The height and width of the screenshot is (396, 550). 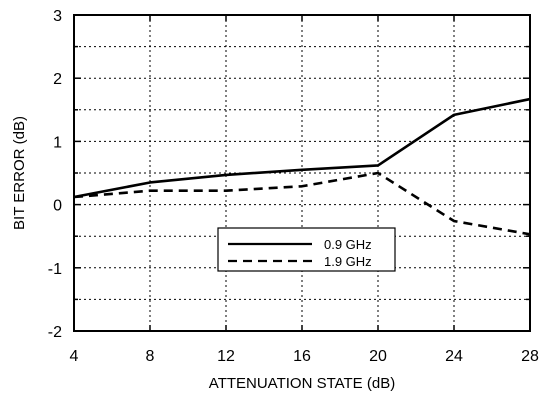 I want to click on legend-label-0.9ghz: 0.9 GHz, so click(x=348, y=244).